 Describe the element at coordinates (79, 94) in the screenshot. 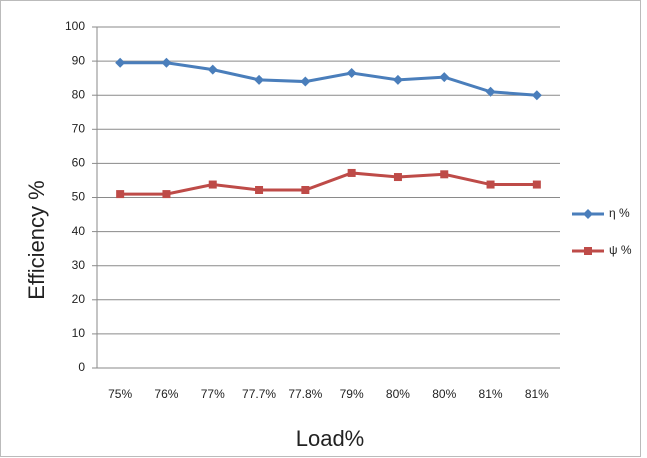

I see `y-tick-label: 80` at that location.